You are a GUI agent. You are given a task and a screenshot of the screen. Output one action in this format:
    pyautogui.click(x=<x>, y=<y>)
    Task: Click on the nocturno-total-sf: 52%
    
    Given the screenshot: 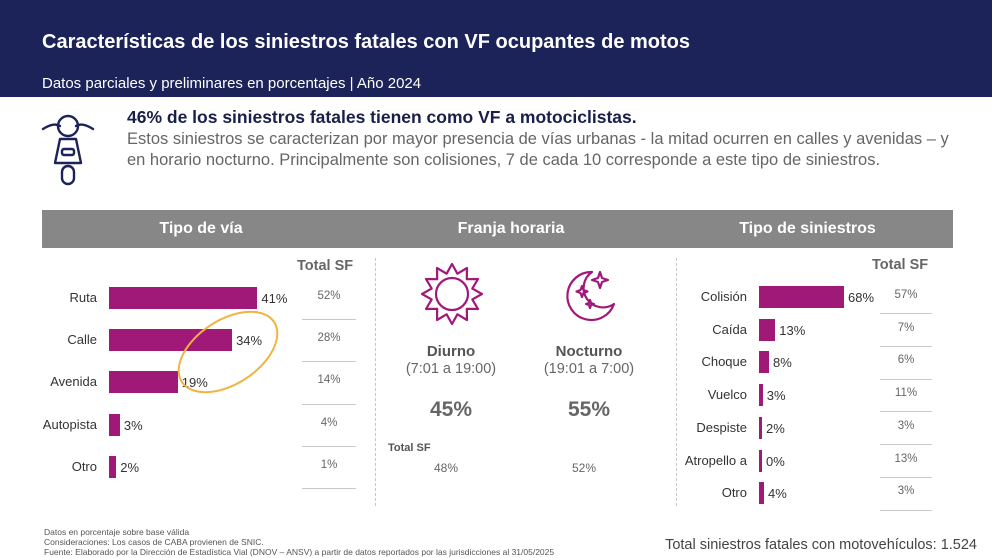 What is the action you would take?
    pyautogui.click(x=584, y=468)
    